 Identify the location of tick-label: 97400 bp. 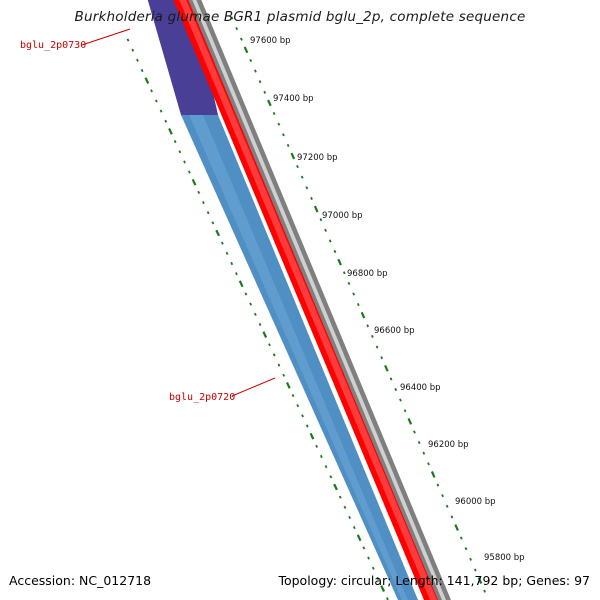
(293, 99).